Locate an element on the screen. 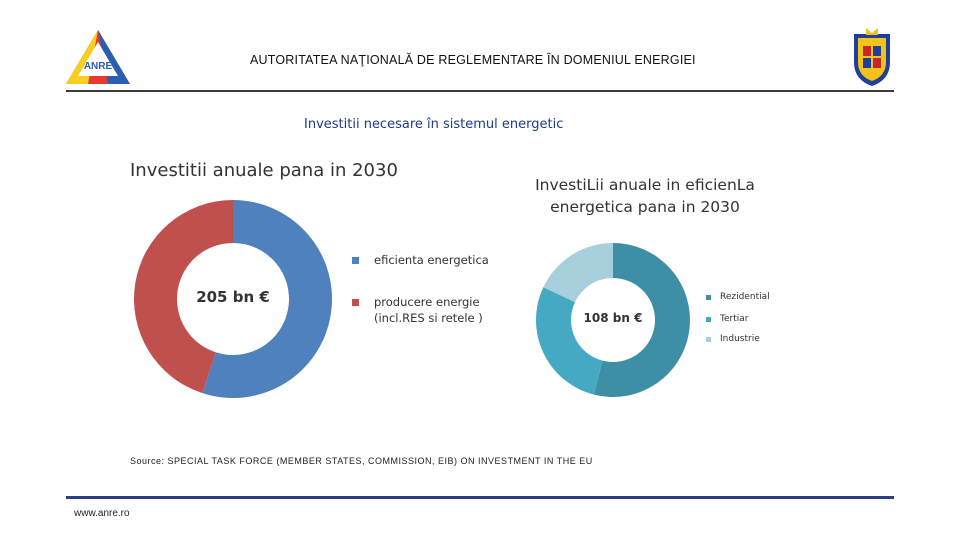 The image size is (960, 540). legend-label: Rezidential is located at coordinates (745, 297).